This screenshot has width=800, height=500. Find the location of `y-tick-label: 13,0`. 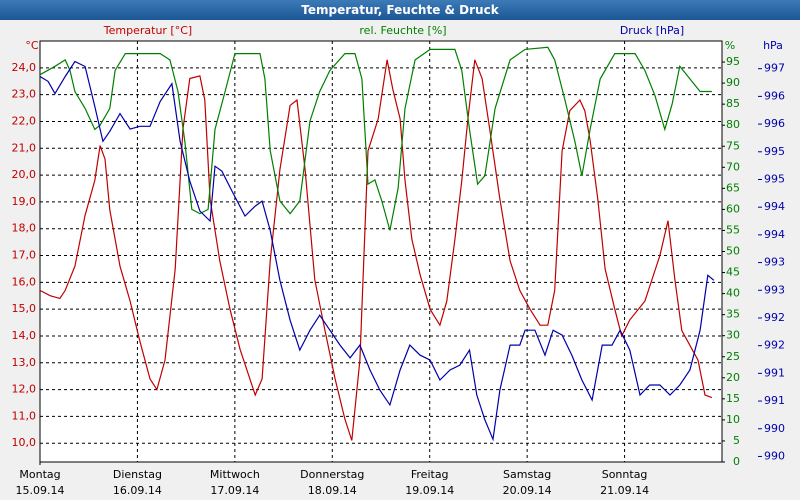

y-tick-label: 13,0 is located at coordinates (24, 362).